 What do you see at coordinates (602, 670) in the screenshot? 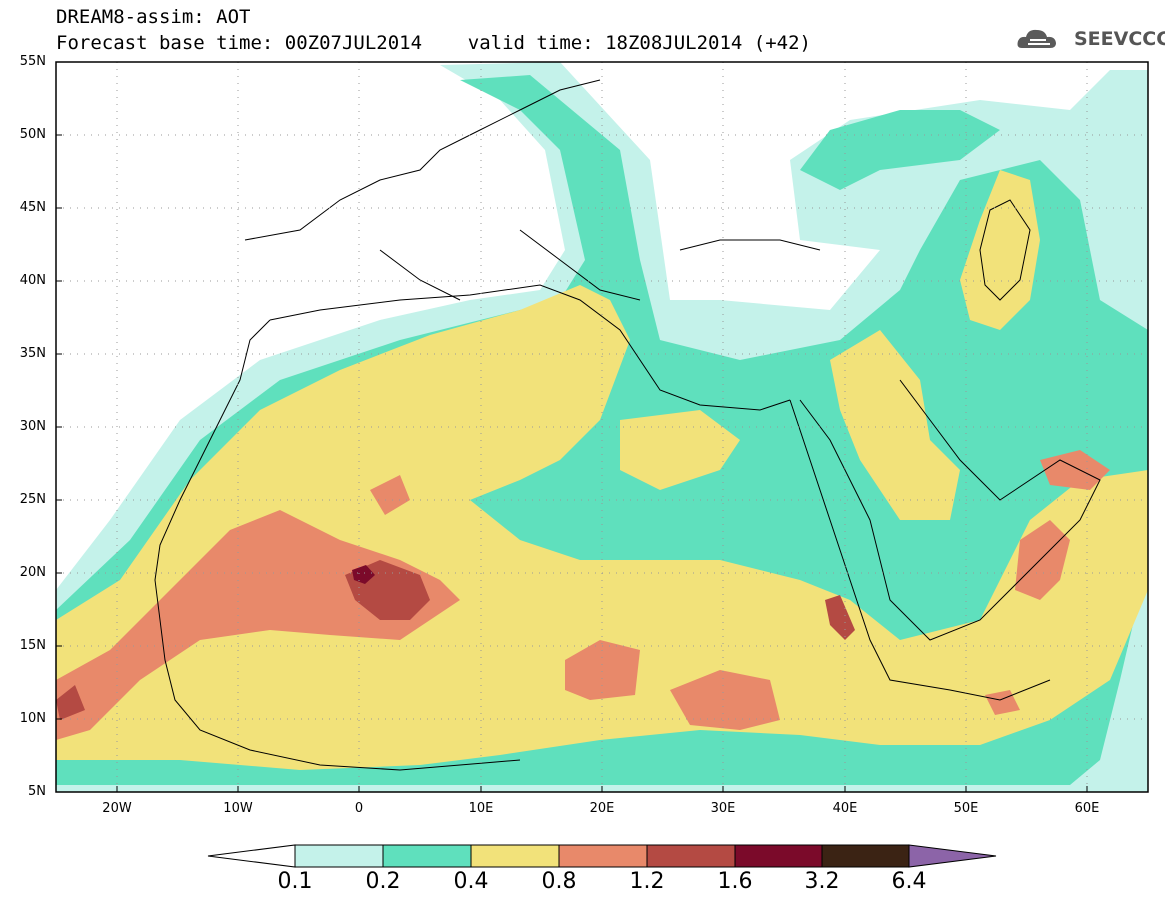
I see `aot-band-0.8-chad` at bounding box center [602, 670].